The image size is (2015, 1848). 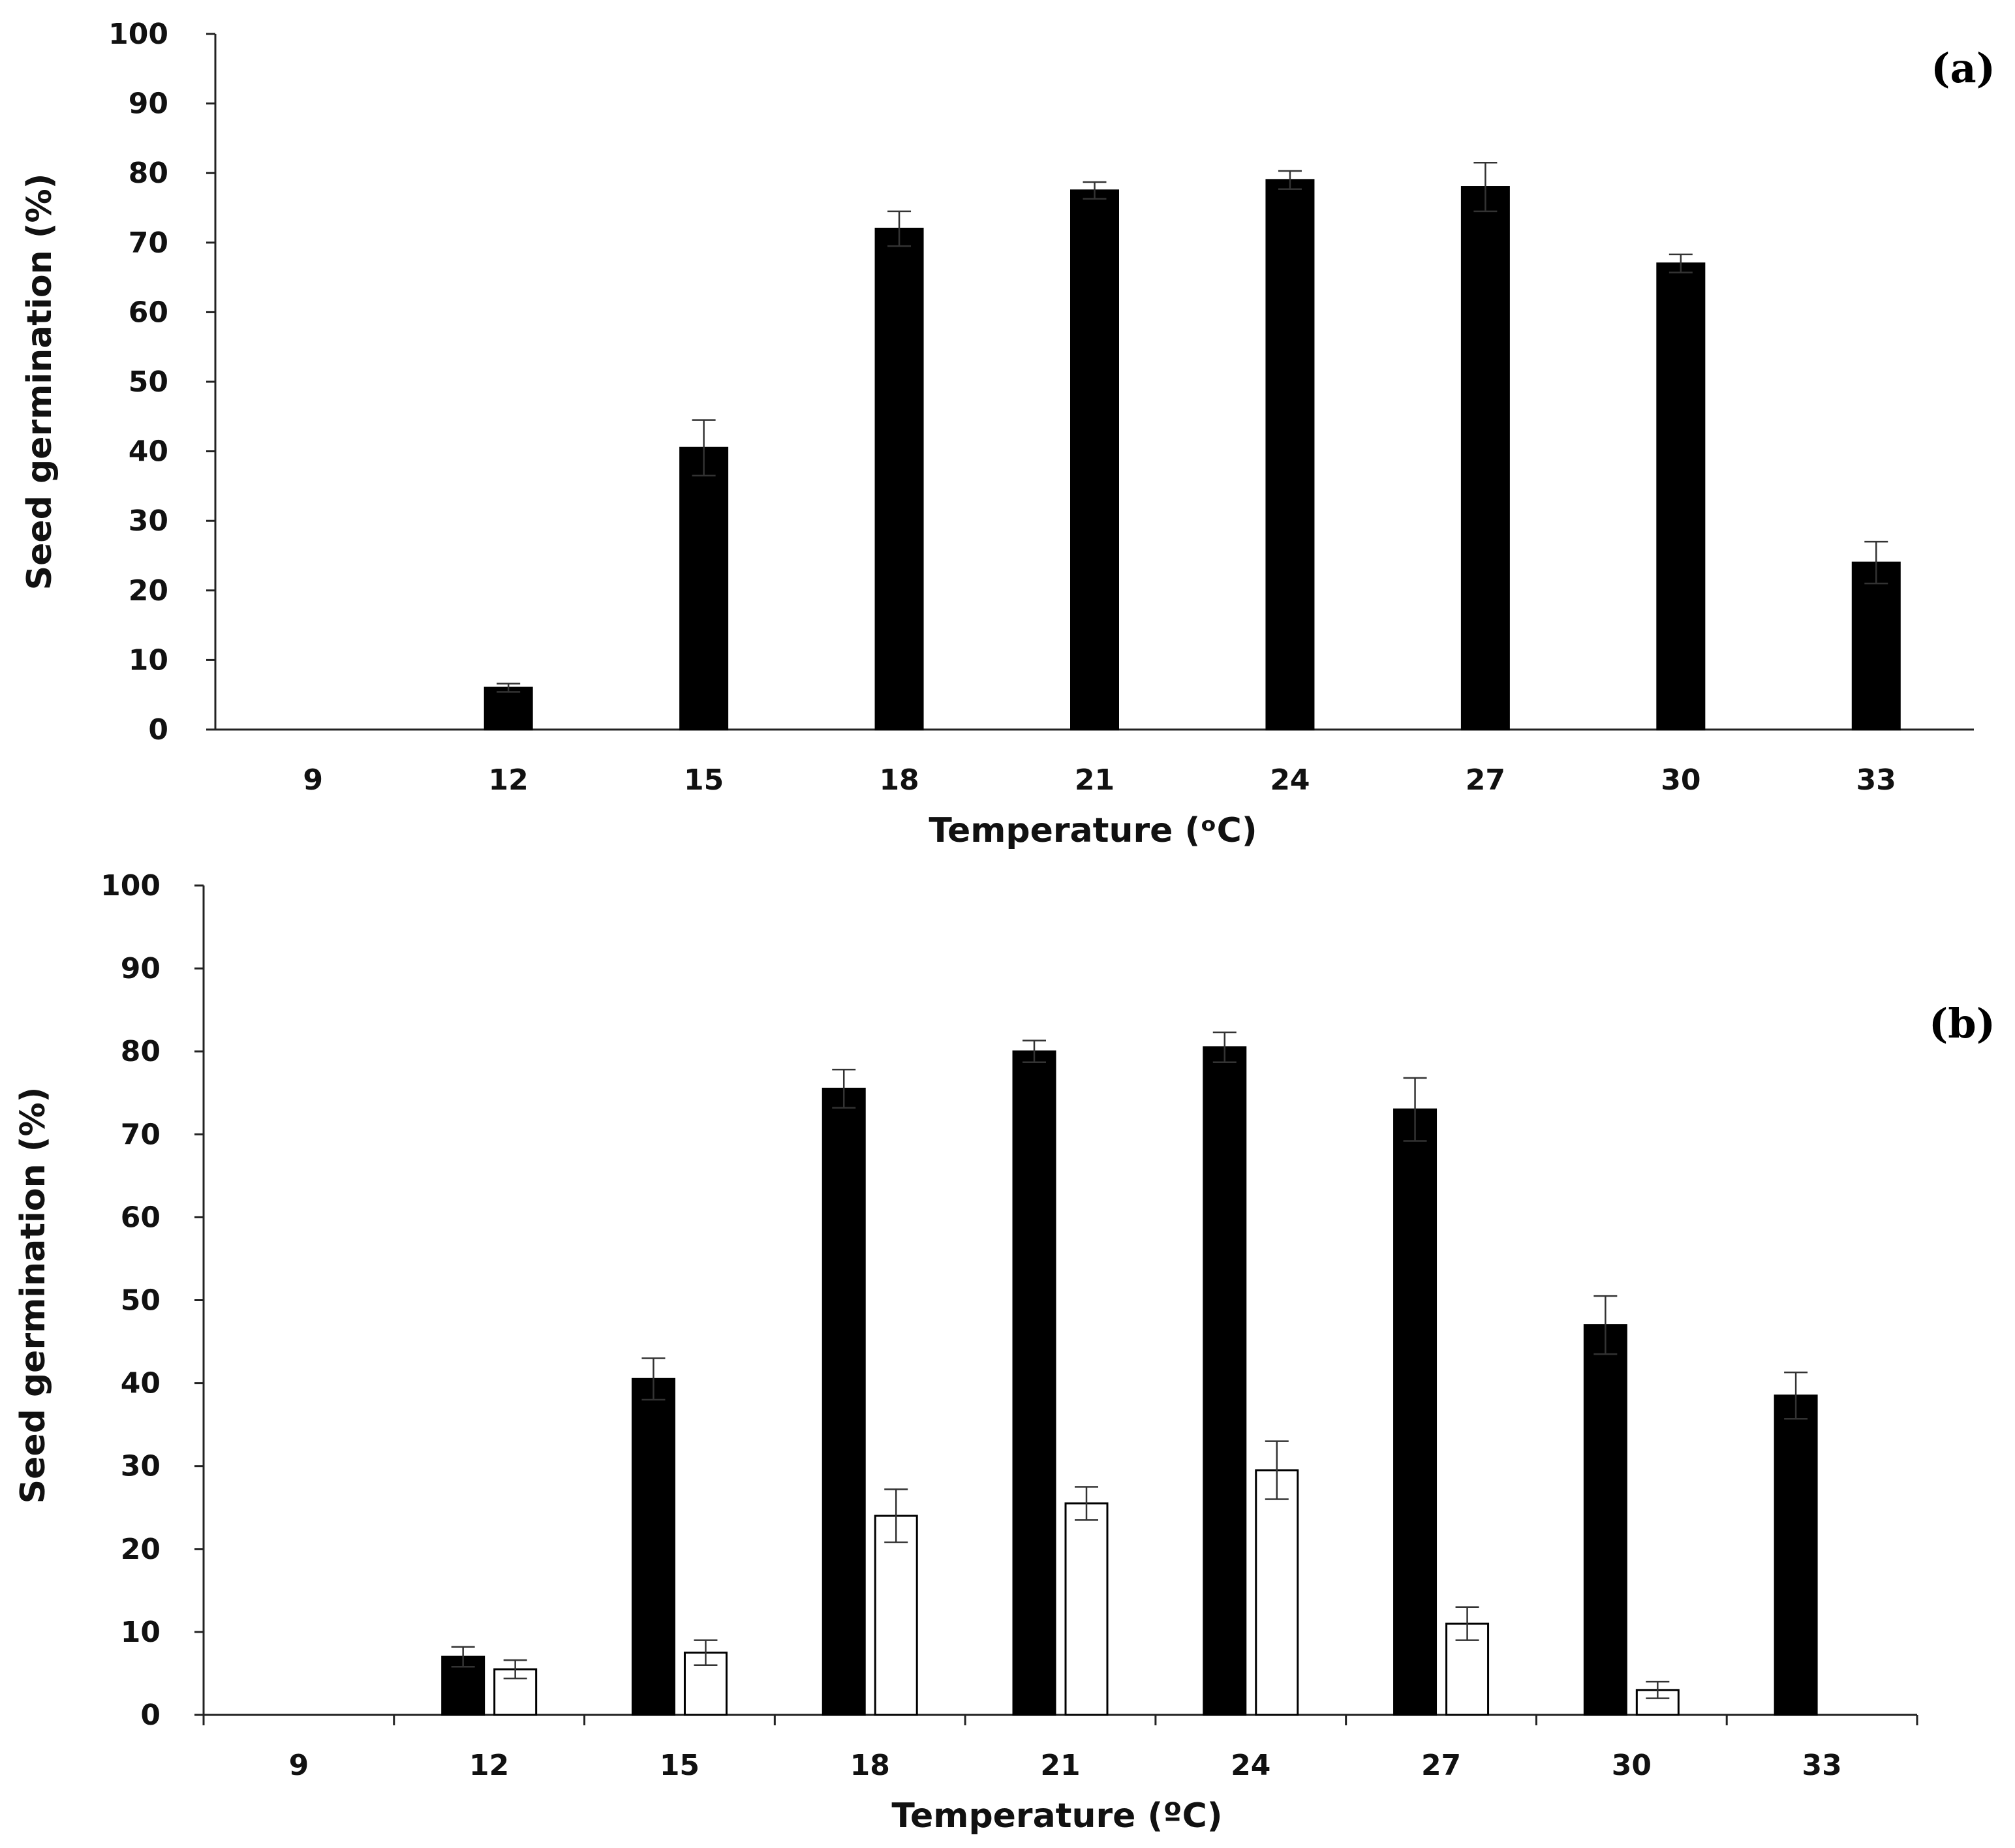 What do you see at coordinates (1963, 68) in the screenshot?
I see `panel-label: (a)` at bounding box center [1963, 68].